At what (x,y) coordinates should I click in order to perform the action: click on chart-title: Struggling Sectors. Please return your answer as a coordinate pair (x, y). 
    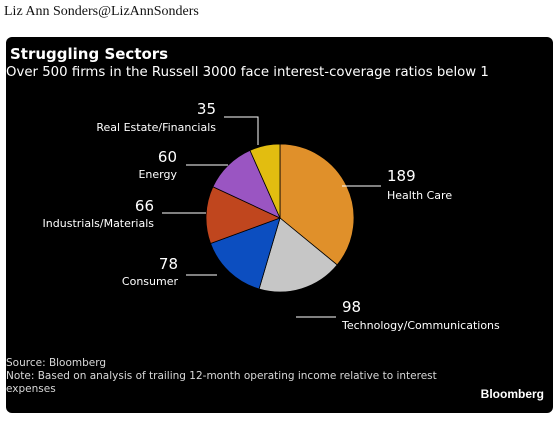
    Looking at the image, I should click on (89, 54).